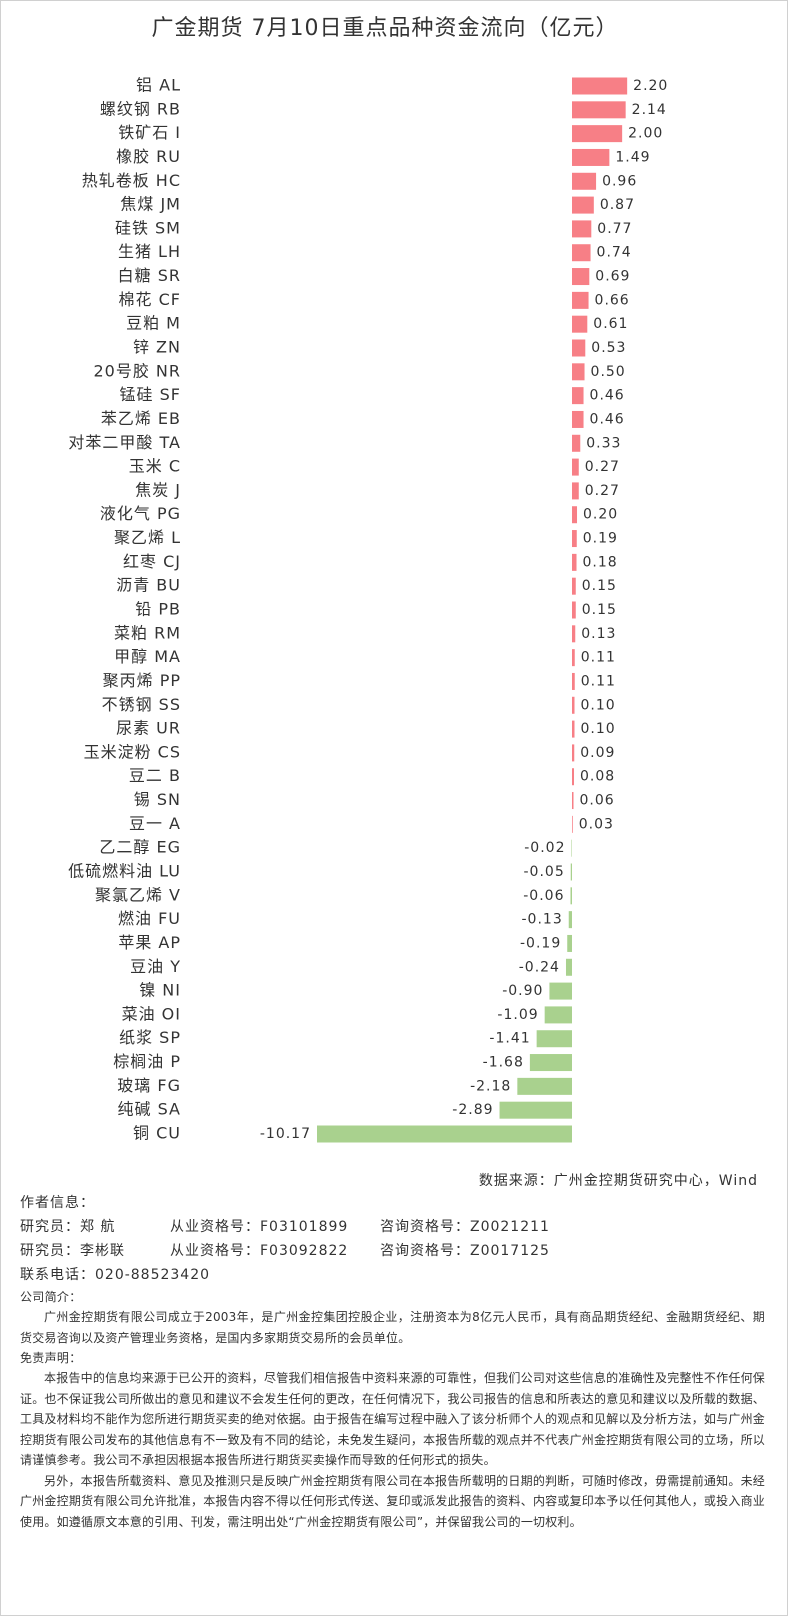  I want to click on value-label: -0.19, so click(540, 943).